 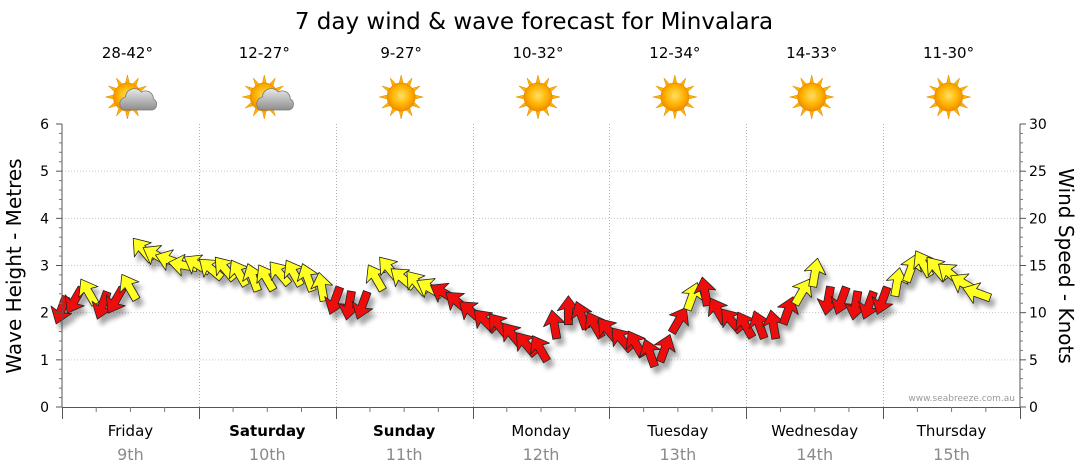 What do you see at coordinates (130, 454) in the screenshot?
I see `day-date-label: 9th` at bounding box center [130, 454].